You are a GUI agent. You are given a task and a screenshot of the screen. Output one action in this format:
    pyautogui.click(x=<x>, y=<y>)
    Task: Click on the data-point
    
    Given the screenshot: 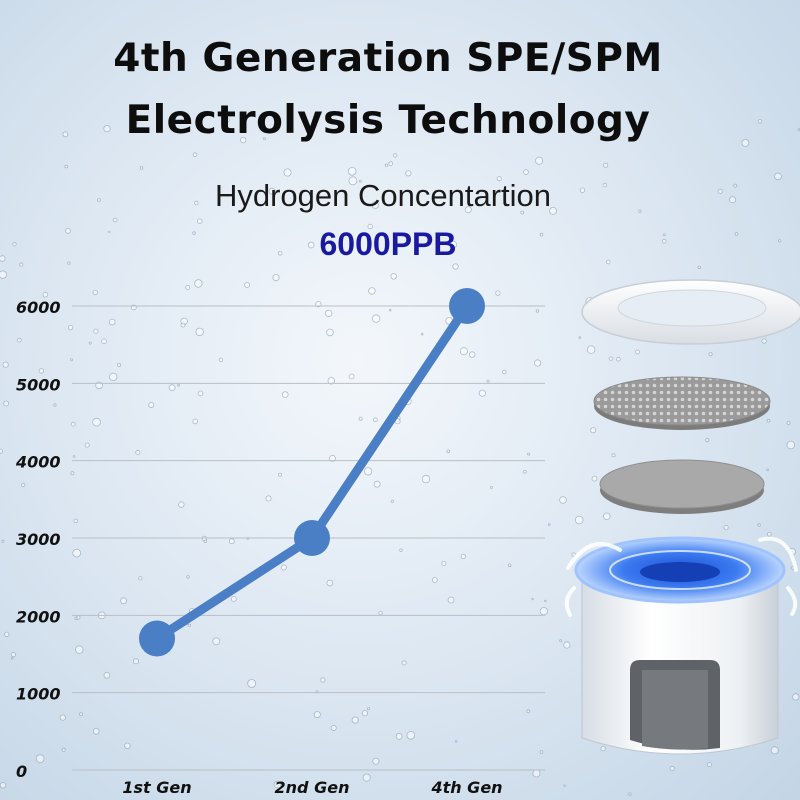 What is the action you would take?
    pyautogui.click(x=312, y=538)
    